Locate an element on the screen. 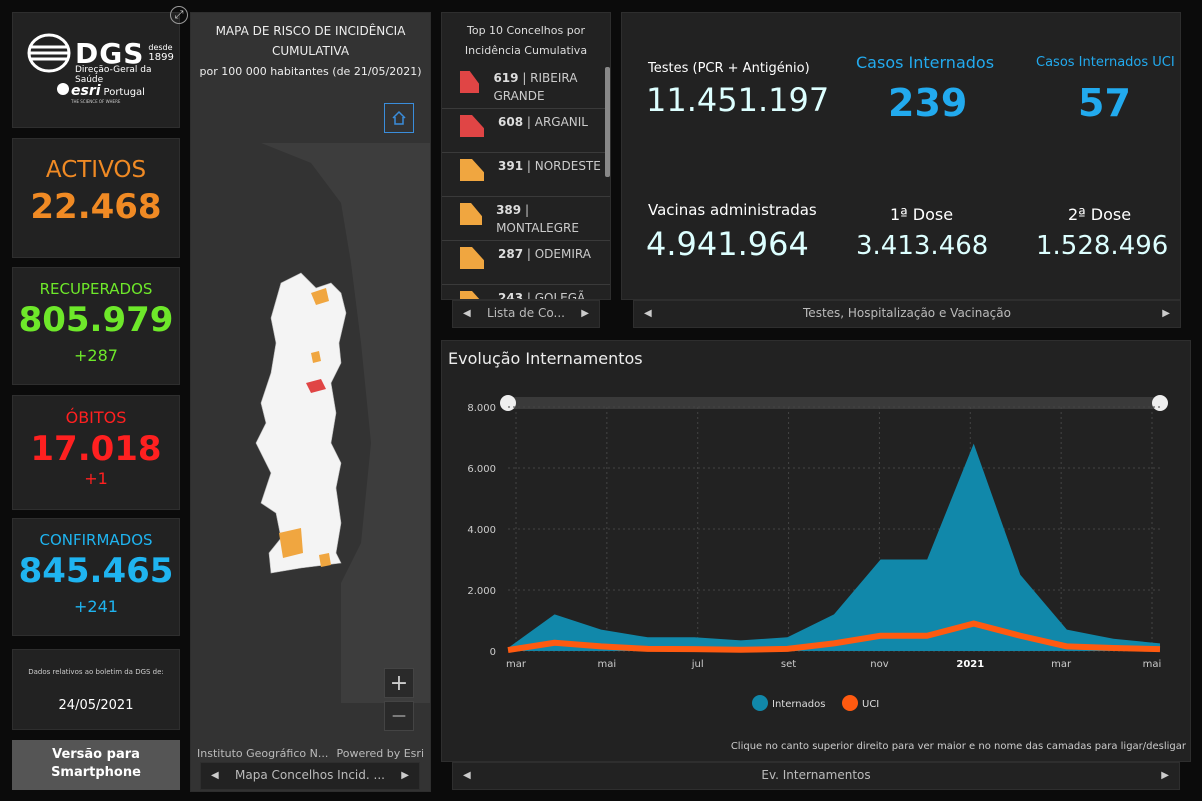 The height and width of the screenshot is (801, 1202). home-icon is located at coordinates (399, 117).